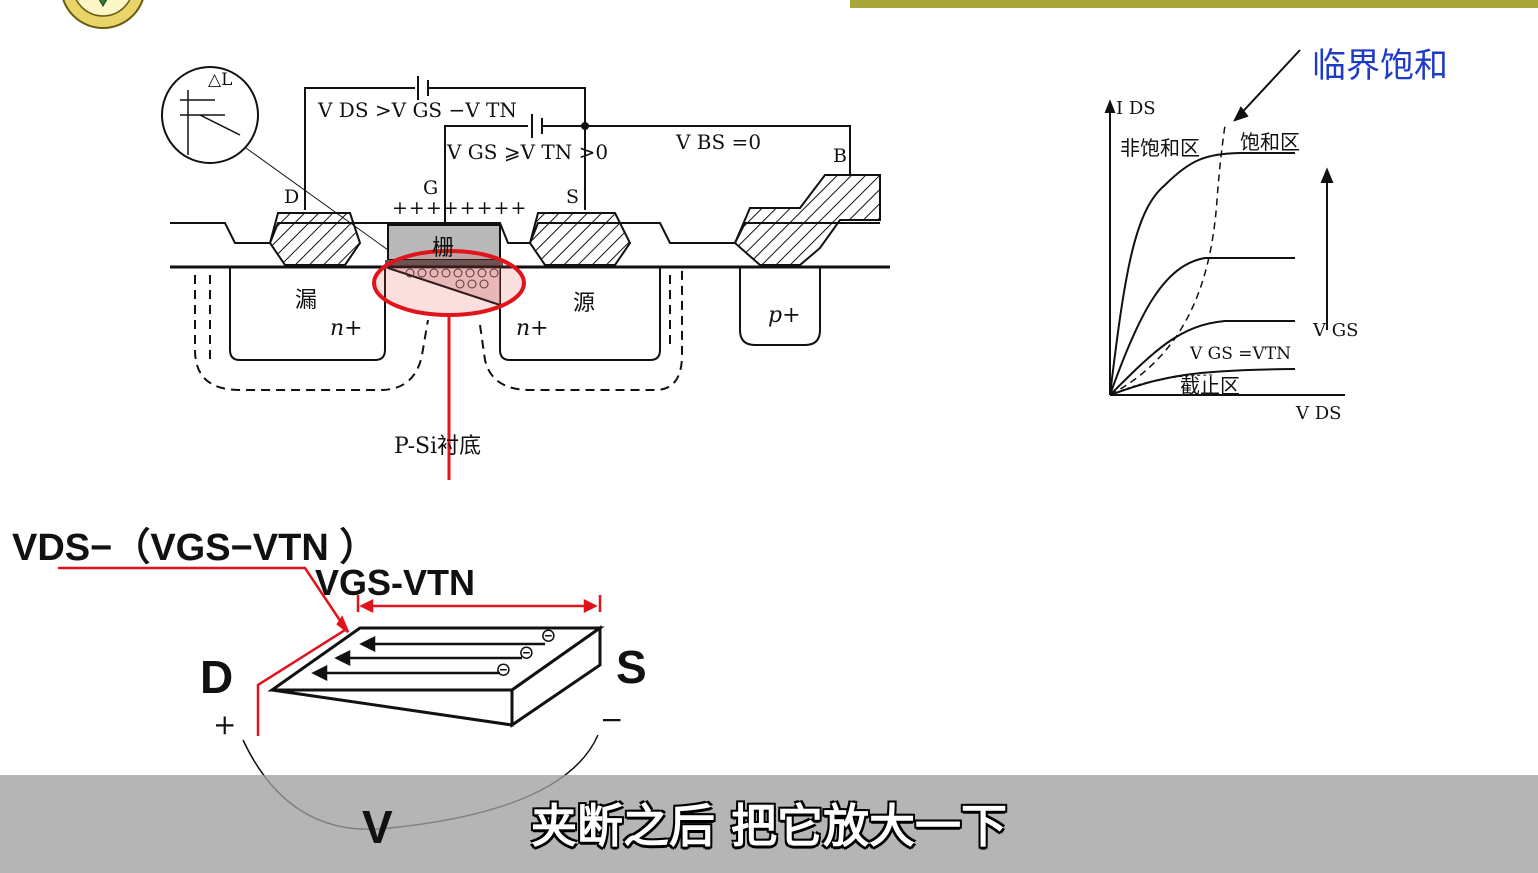 The height and width of the screenshot is (873, 1538). I want to click on threshold-label: V GS =VTN, so click(1241, 354).